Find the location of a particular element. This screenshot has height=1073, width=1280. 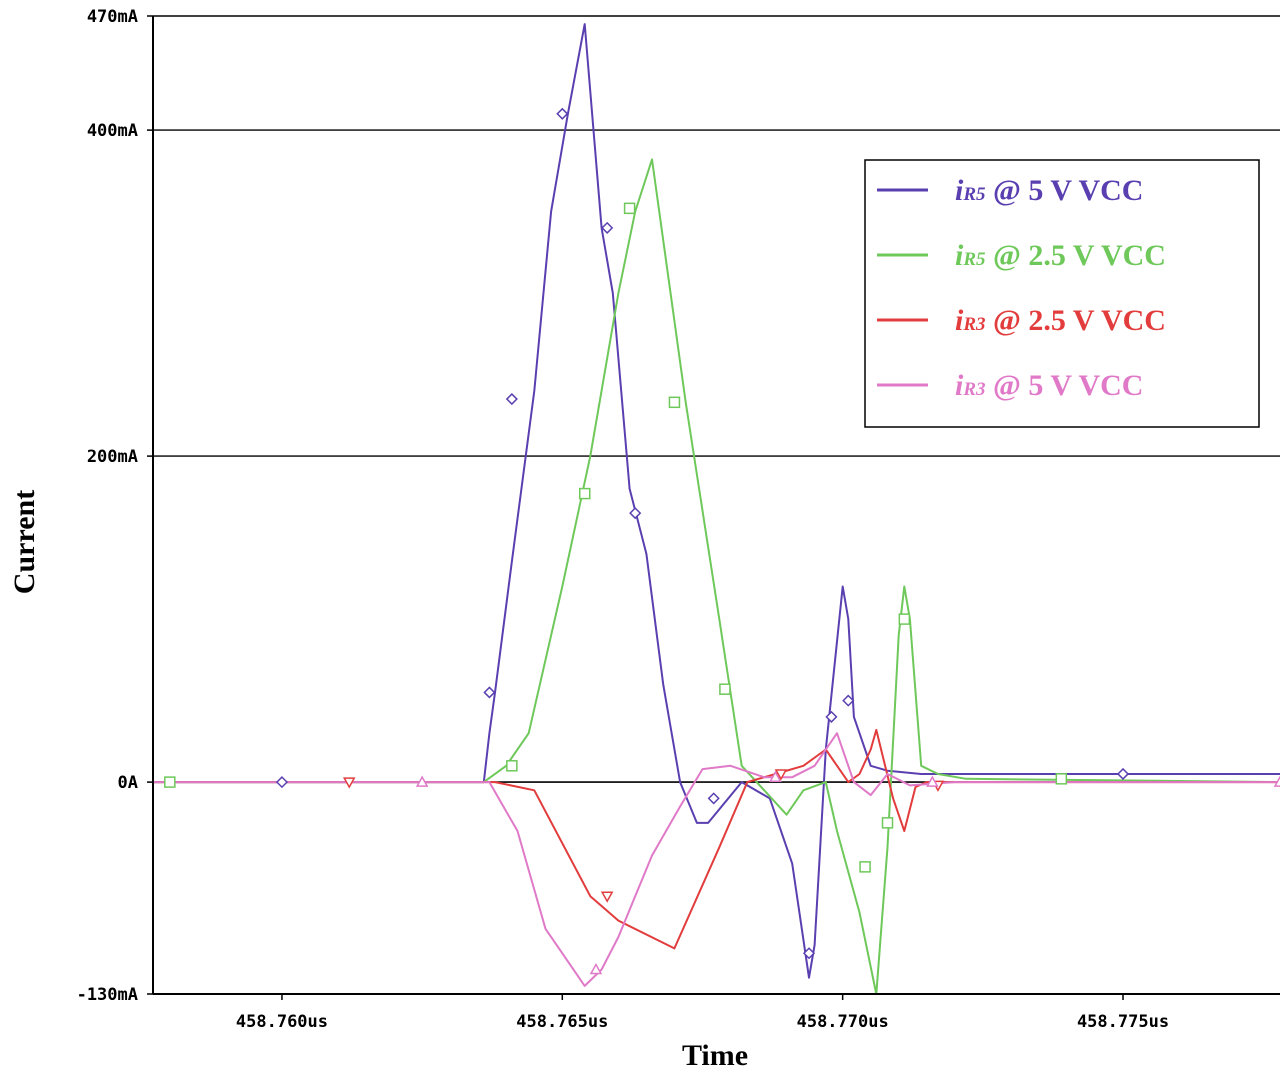

y-tick-label: 400mA is located at coordinates (112, 131).